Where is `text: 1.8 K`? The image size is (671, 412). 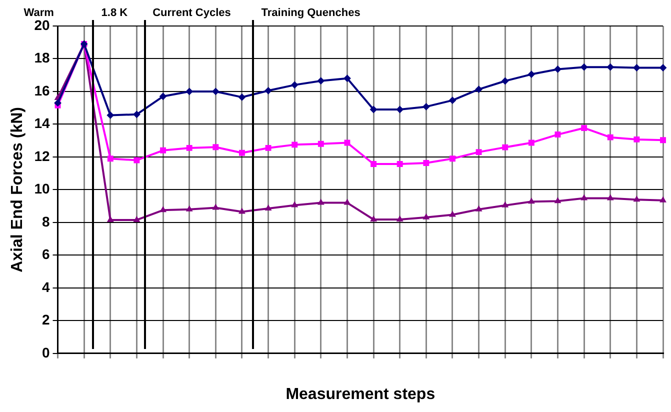 text: 1.8 K is located at coordinates (114, 13).